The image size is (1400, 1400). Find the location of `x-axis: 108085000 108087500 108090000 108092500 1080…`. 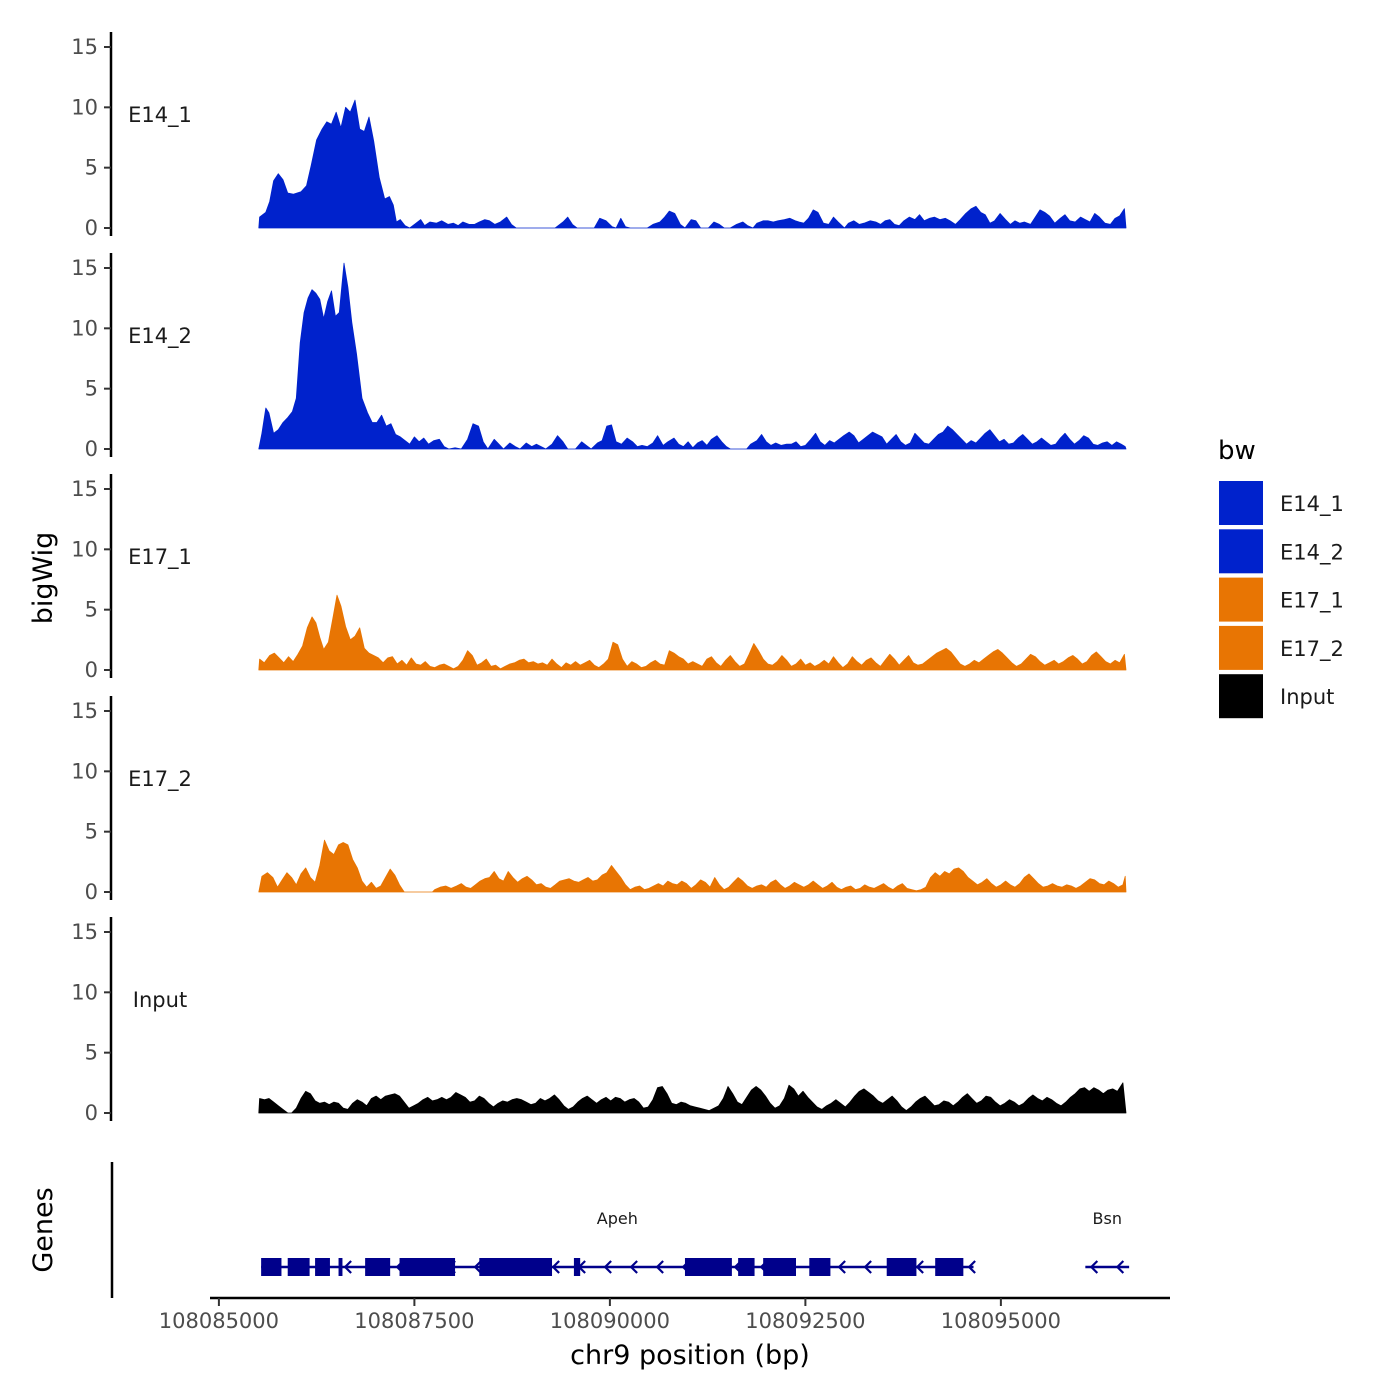

x-axis: 108085000 108087500 108090000 108092500 1080… is located at coordinates (664, 1314).